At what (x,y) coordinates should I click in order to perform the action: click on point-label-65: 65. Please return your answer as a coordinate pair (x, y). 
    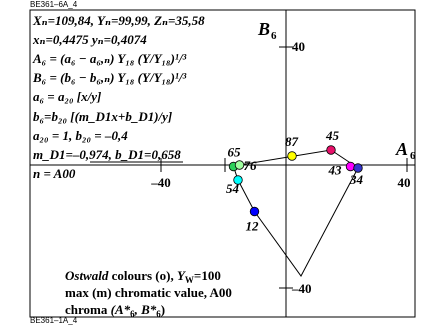
    Looking at the image, I should click on (235, 152).